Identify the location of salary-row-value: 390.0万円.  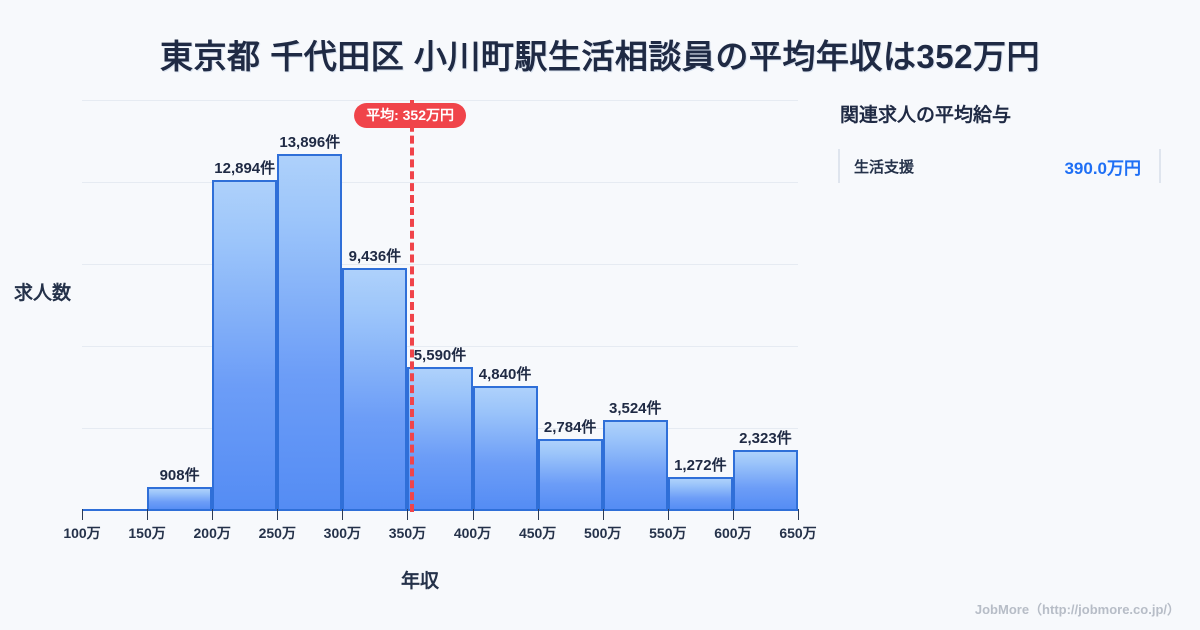
(1102, 168).